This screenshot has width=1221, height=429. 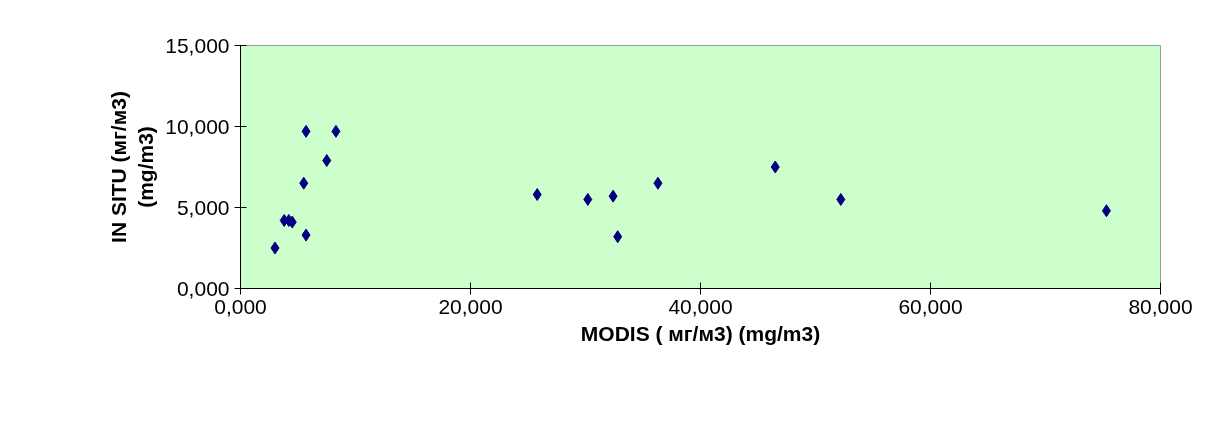 I want to click on y-tick-label: 10,000, so click(x=197, y=126).